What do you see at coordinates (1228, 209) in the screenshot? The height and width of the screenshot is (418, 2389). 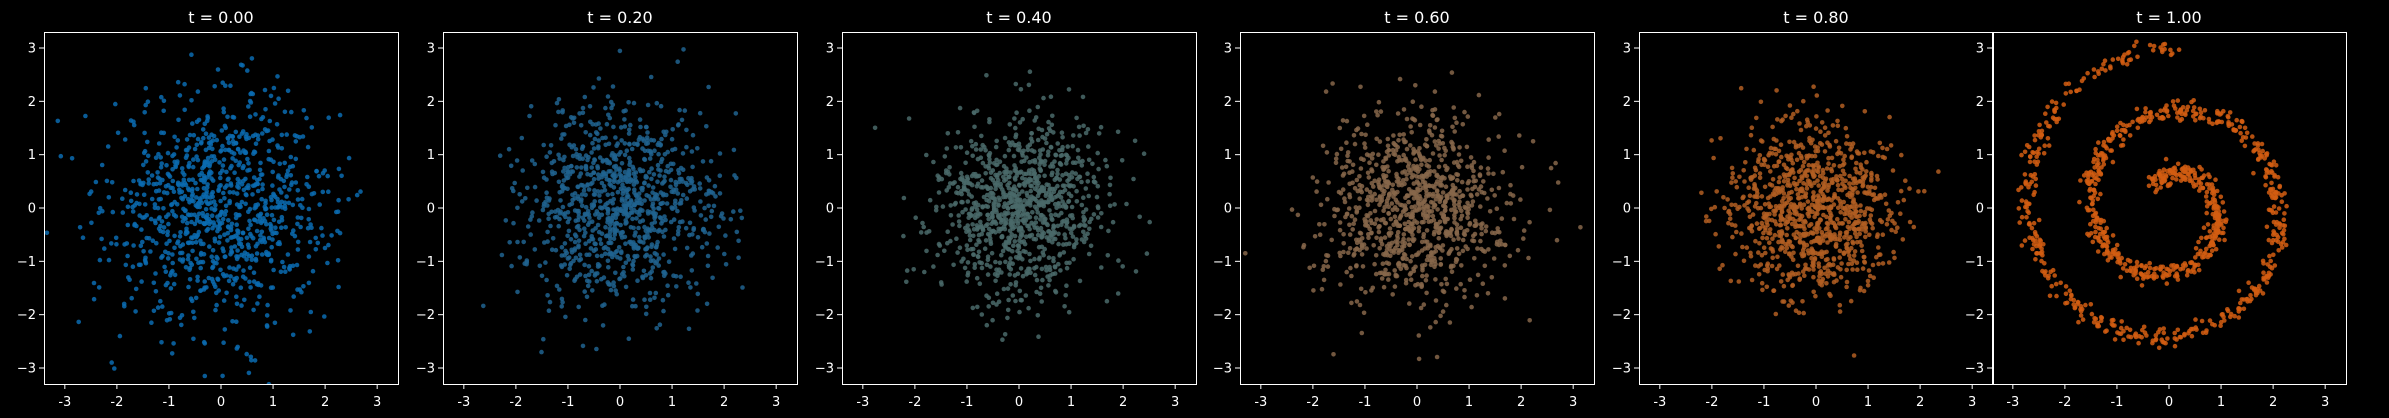 I see `y-tick-label: 0` at bounding box center [1228, 209].